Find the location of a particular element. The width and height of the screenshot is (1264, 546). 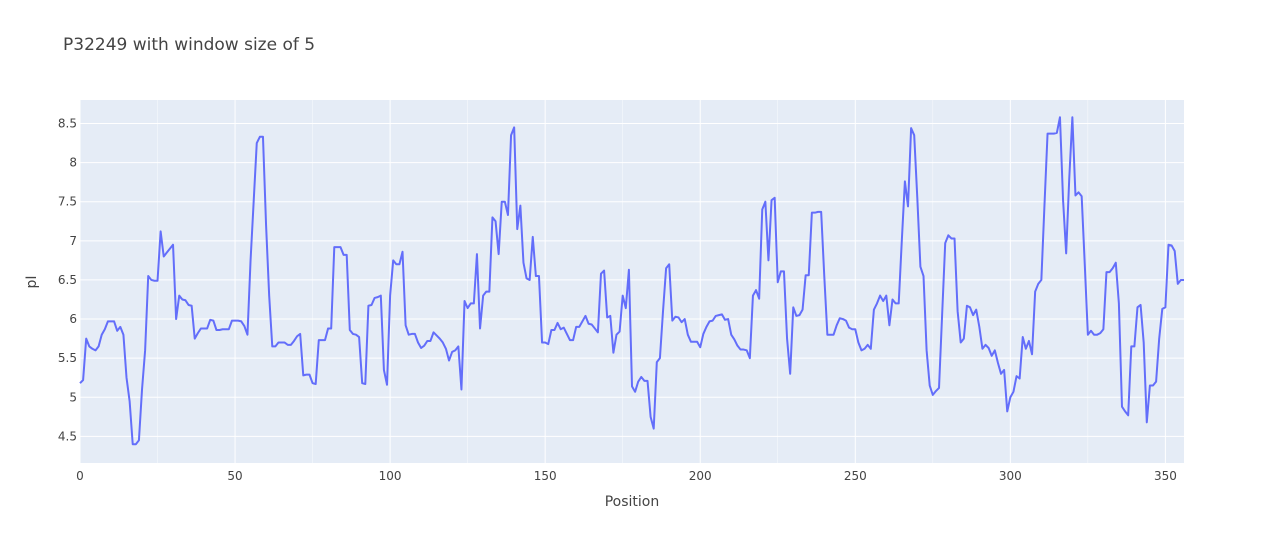

chart-title: P32249 with window size of 5 is located at coordinates (189, 45).